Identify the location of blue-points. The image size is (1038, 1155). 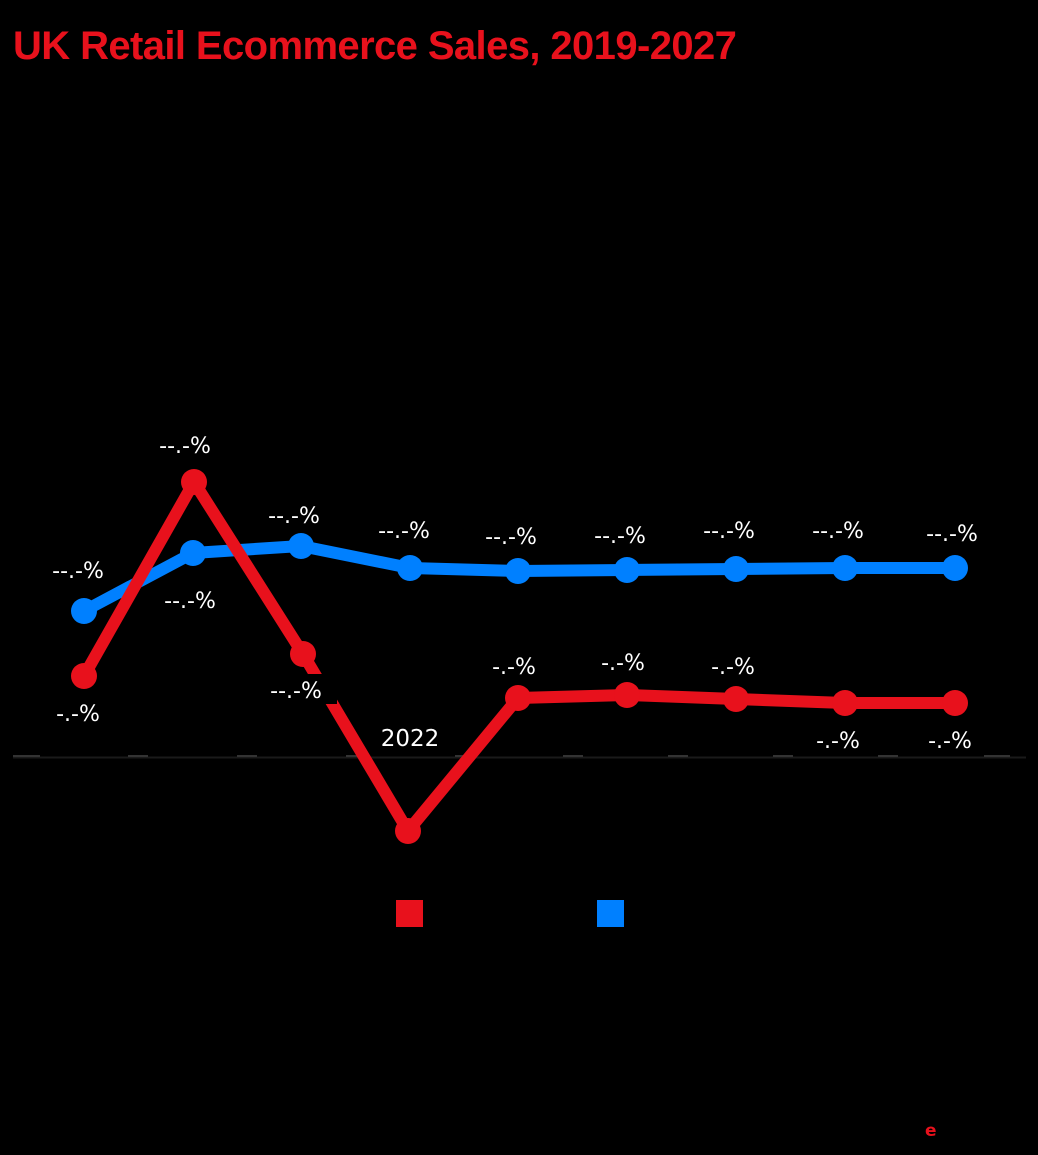
(519, 578).